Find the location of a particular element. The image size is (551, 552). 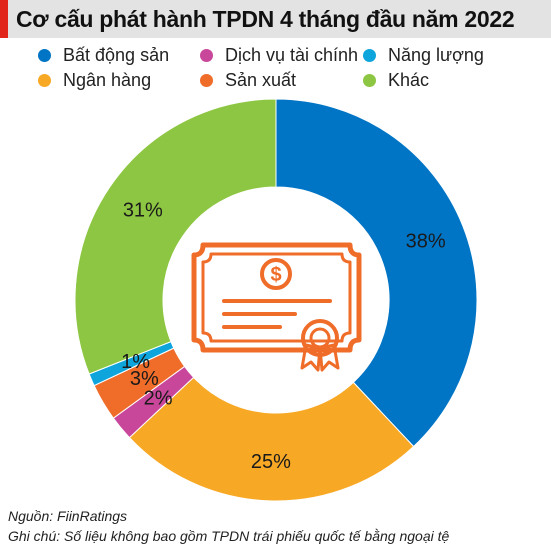

legend-label: Dịch vụ tài chính is located at coordinates (292, 54).